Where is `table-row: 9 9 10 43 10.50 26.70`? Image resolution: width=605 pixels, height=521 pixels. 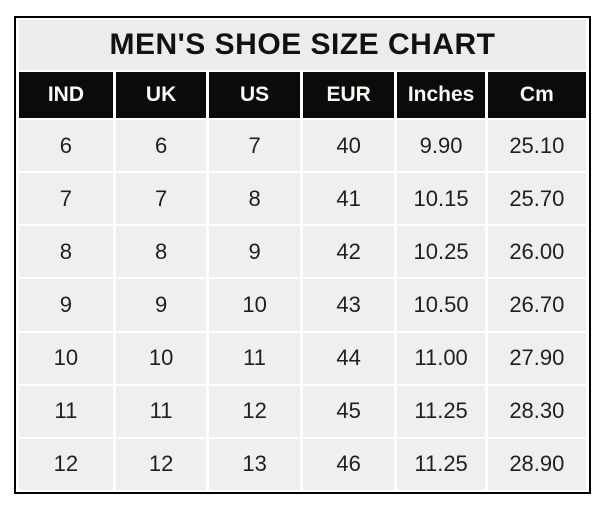
table-row: 9 9 10 43 10.50 26.70 is located at coordinates (302, 305).